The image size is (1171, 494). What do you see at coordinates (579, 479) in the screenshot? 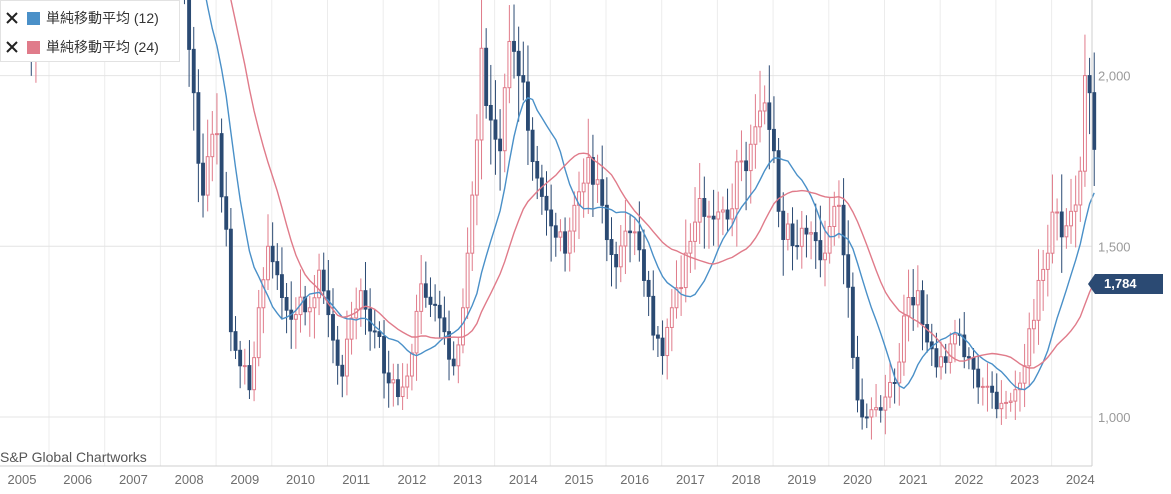
I see `x-tick-label: 2015` at bounding box center [579, 479].